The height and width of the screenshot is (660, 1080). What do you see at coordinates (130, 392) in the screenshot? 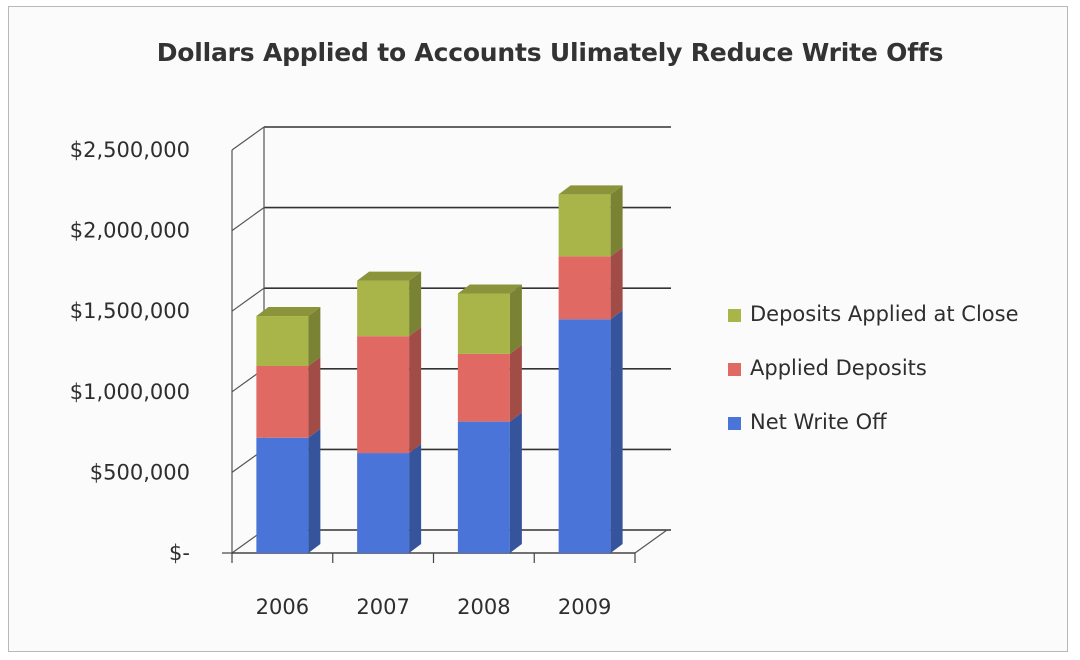
I see `y-tick-label: $1,000,000` at bounding box center [130, 392].